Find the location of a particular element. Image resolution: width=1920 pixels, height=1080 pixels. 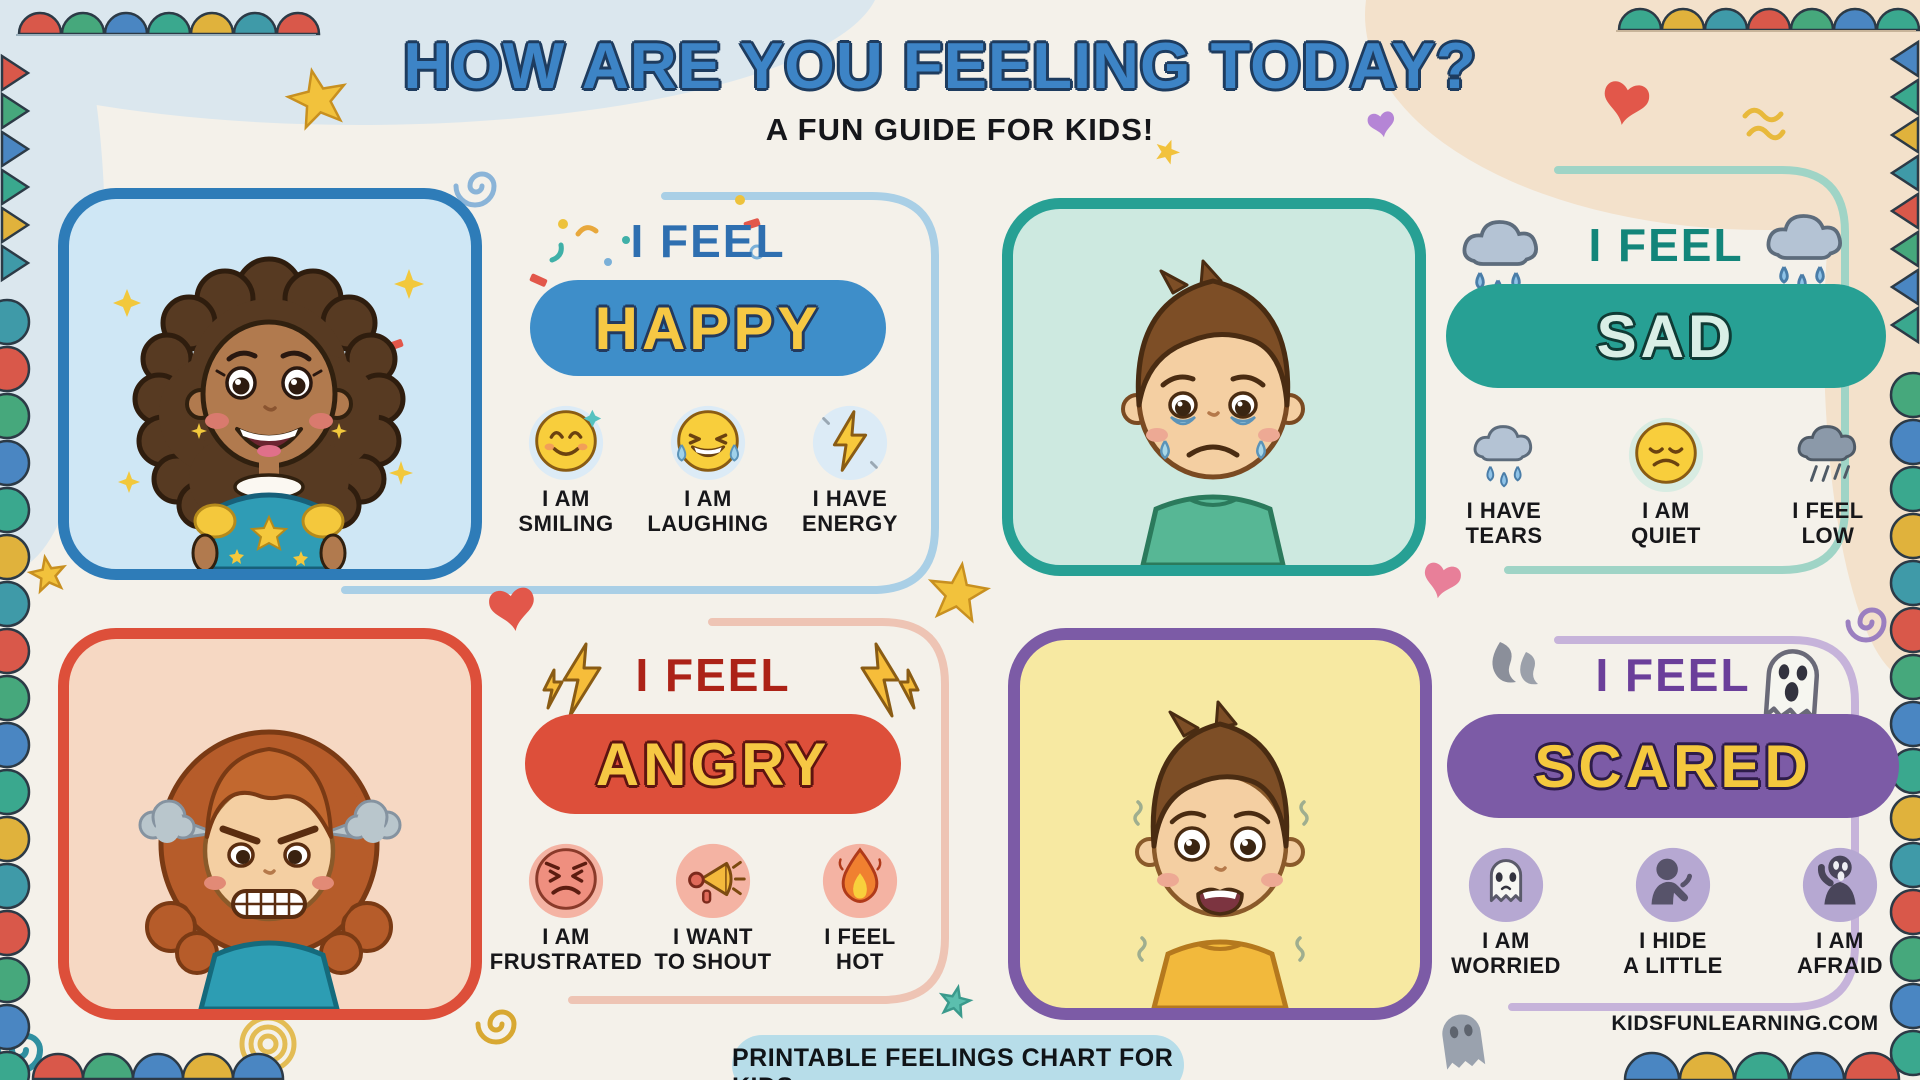

list-item: I FEEL LOW is located at coordinates (1828, 480).